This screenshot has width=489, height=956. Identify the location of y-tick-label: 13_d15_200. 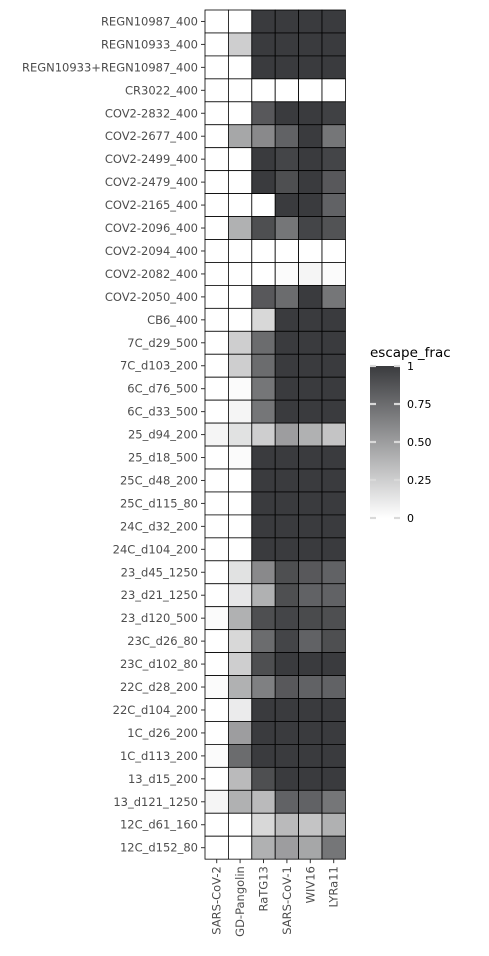
(163, 779).